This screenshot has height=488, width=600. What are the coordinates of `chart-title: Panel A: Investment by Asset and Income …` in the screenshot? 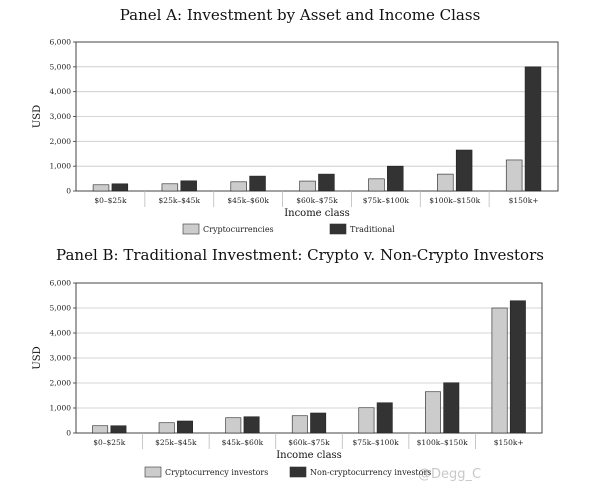 It's located at (300, 15).